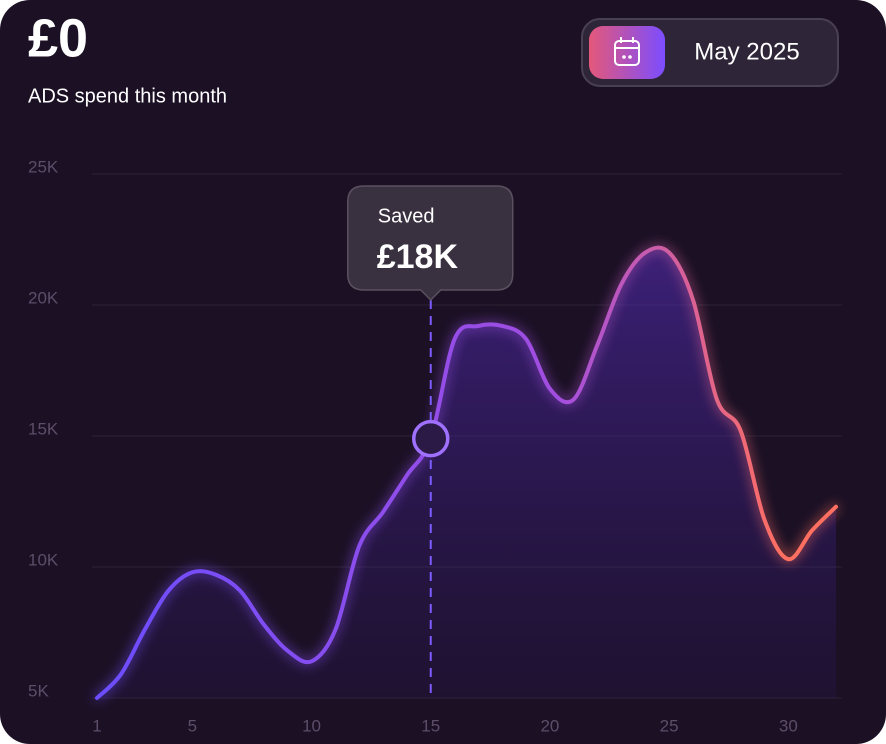 This screenshot has height=744, width=886. Describe the element at coordinates (96, 725) in the screenshot. I see `x-tick-label: 1` at that location.